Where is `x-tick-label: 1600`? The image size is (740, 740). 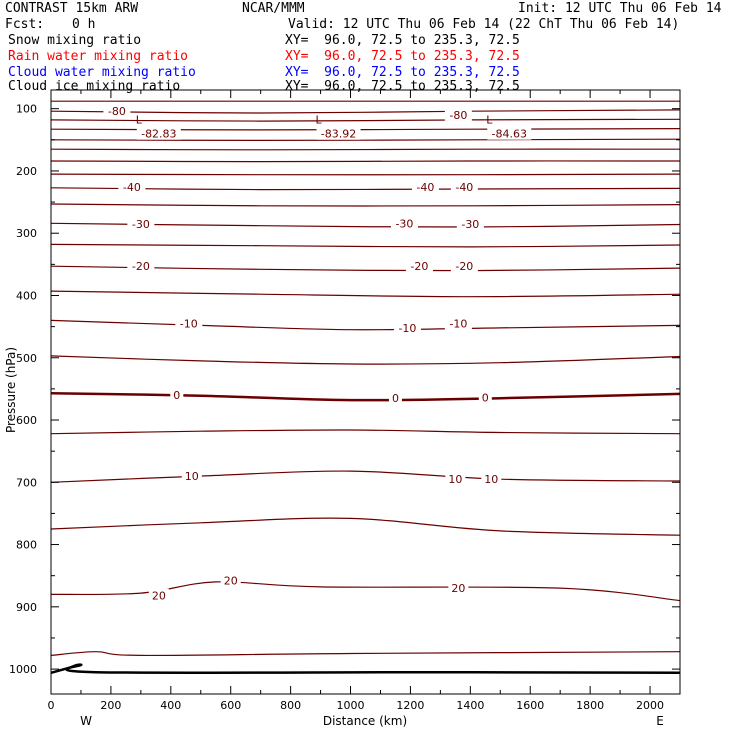 x-tick-label: 1600 is located at coordinates (530, 705).